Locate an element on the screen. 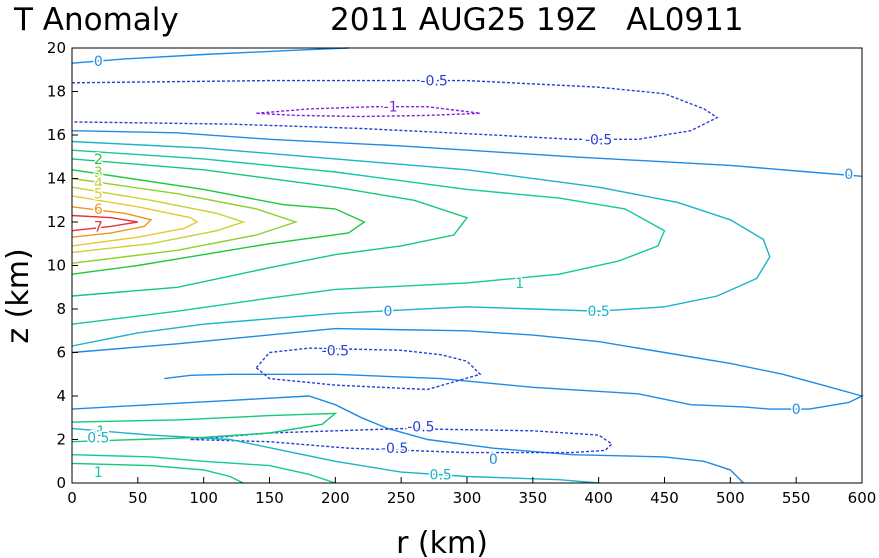  x-tick-label-200: 200 is located at coordinates (335, 498).